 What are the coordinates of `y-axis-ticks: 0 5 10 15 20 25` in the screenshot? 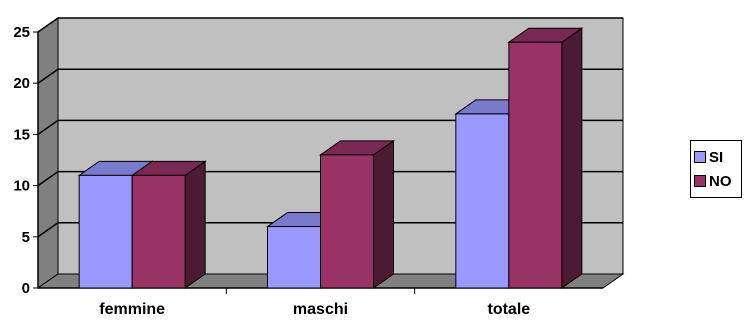 It's located at (25, 160).